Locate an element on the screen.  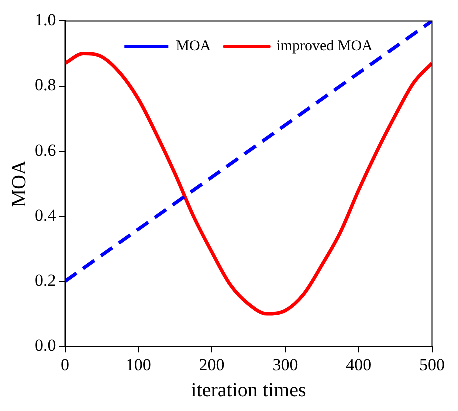
x-tick-label: 300 is located at coordinates (285, 364).